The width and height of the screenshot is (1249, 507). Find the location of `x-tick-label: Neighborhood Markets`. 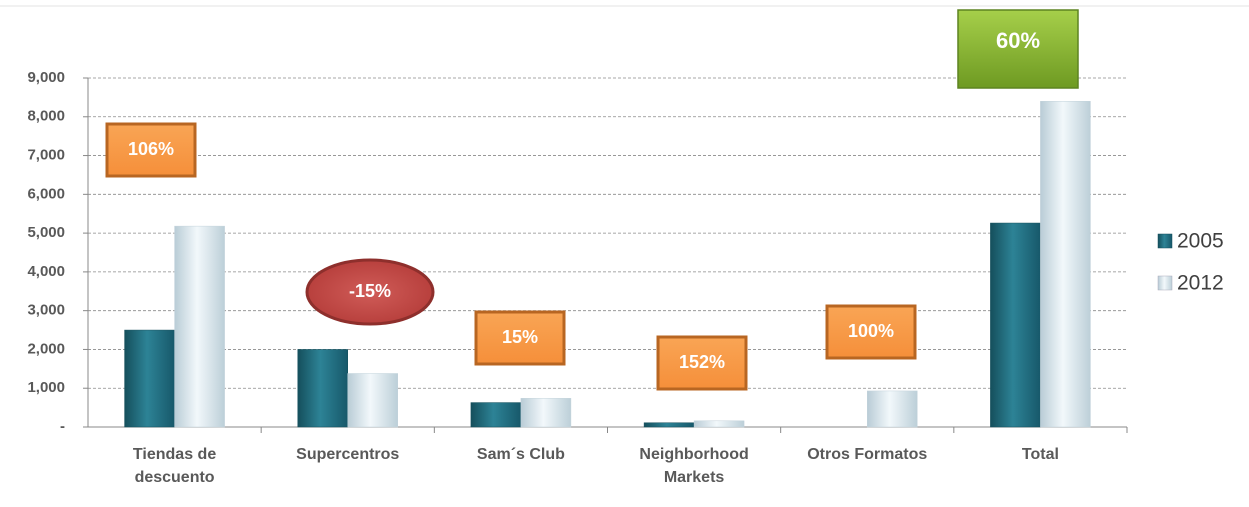

x-tick-label: Neighborhood Markets is located at coordinates (694, 466).